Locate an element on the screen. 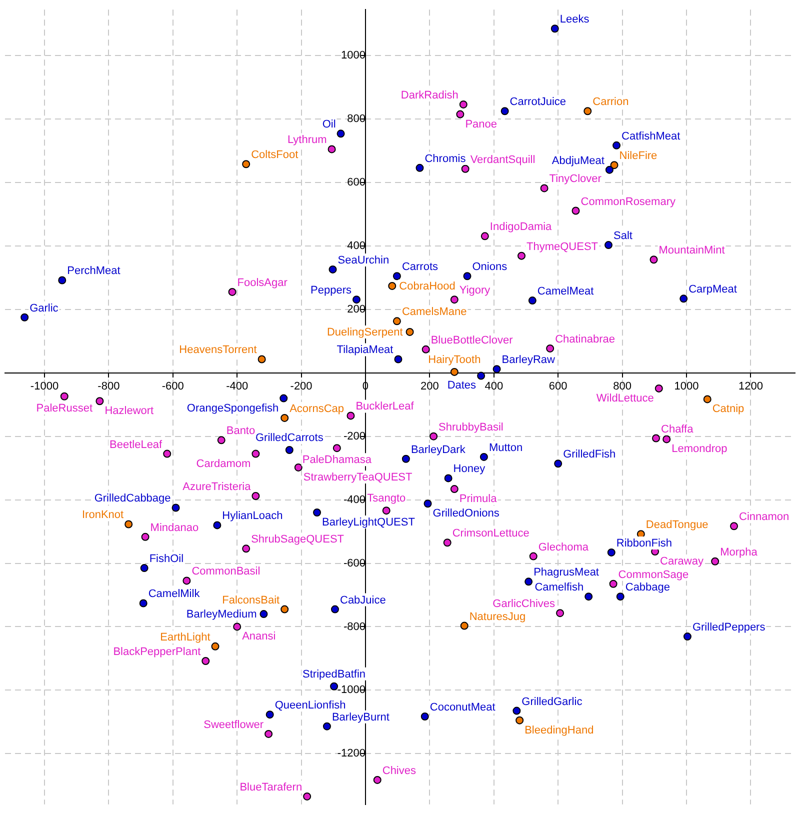 Image resolution: width=800 pixels, height=814 pixels. y-tick-label: -600 is located at coordinates (354, 563).